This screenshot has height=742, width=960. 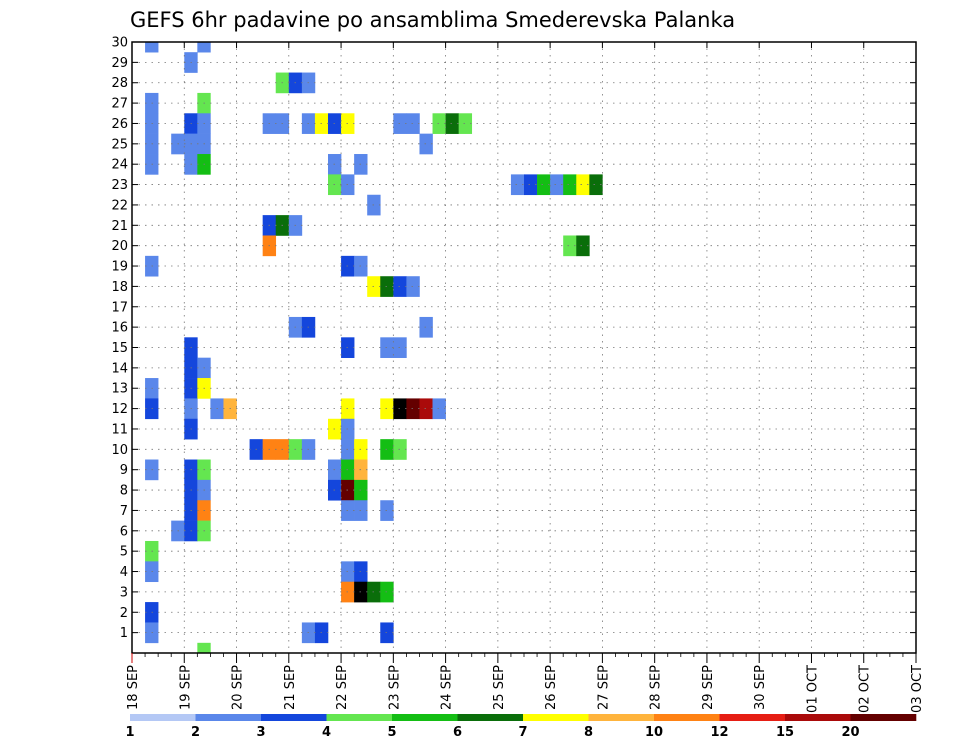 I want to click on y-tick-label: 23, so click(x=119, y=185).